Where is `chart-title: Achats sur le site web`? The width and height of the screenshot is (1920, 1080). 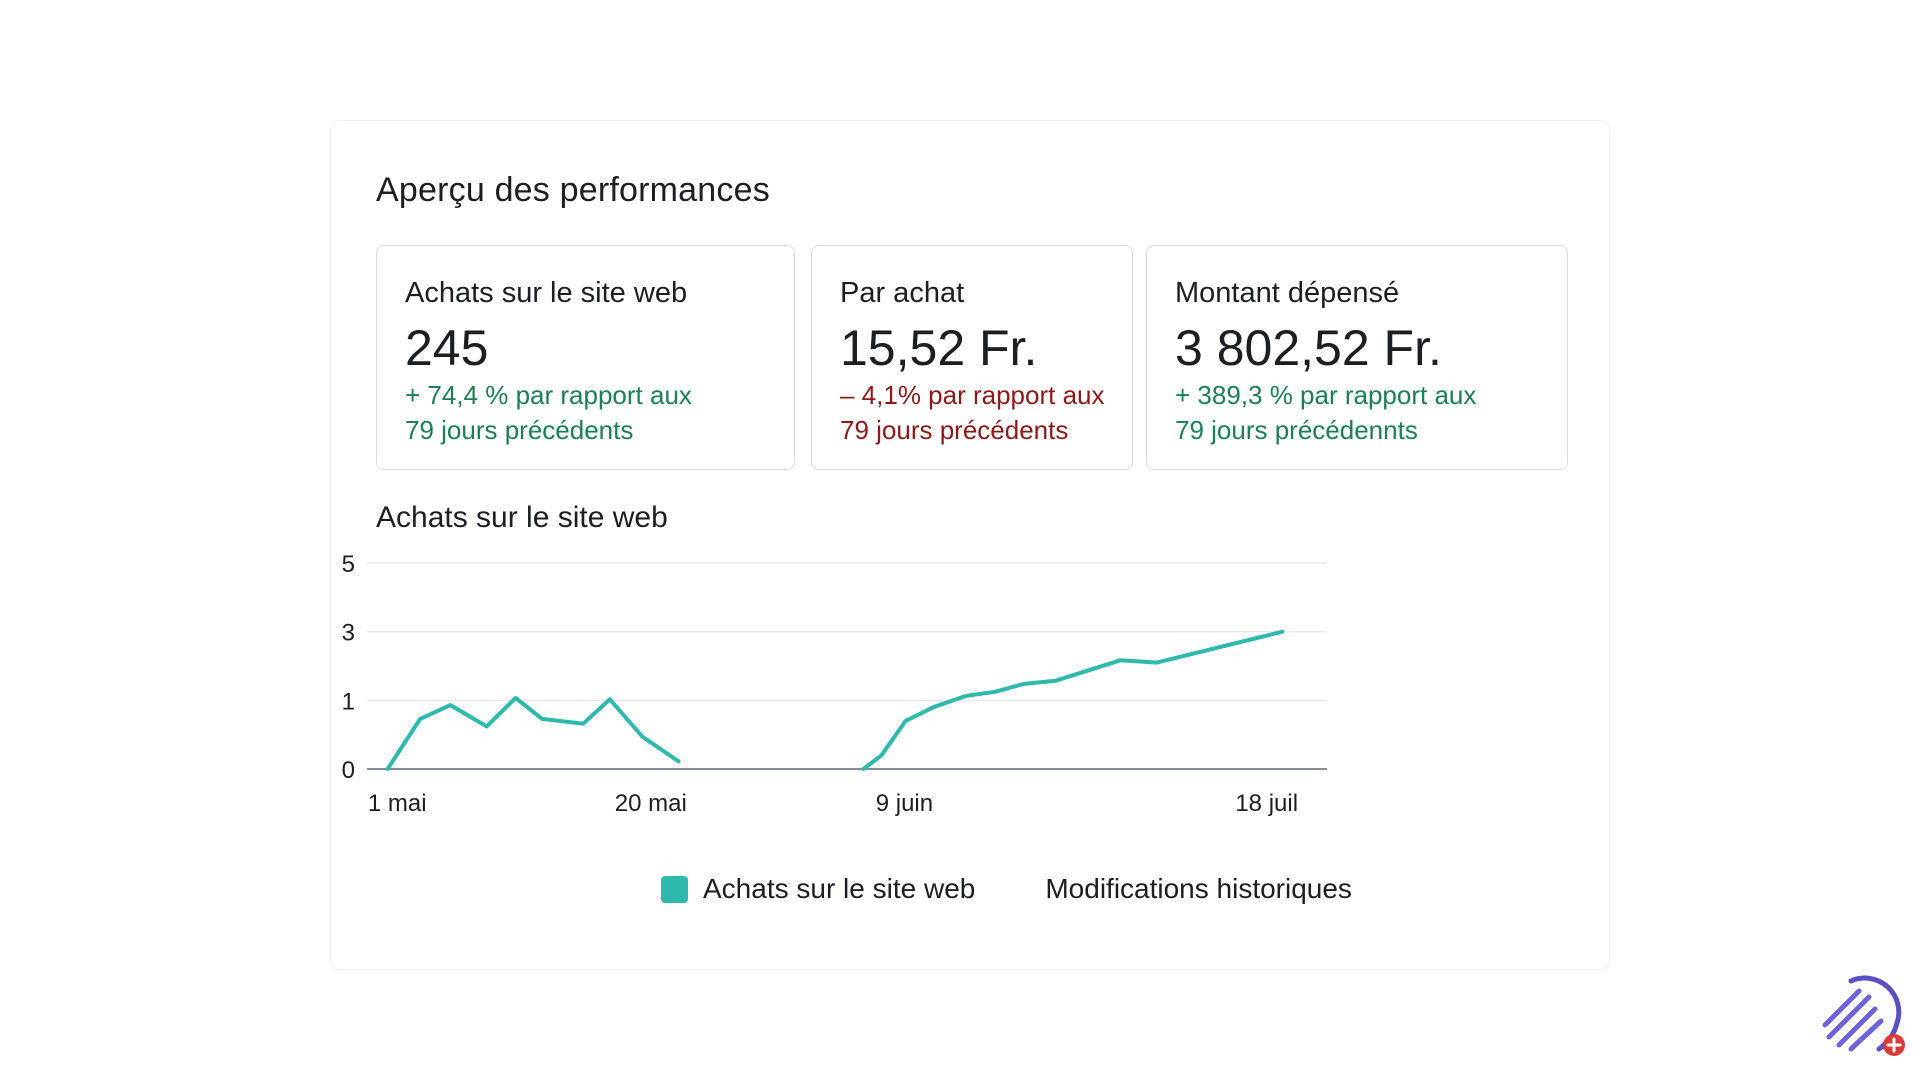
chart-title: Achats sur le site web is located at coordinates (522, 517).